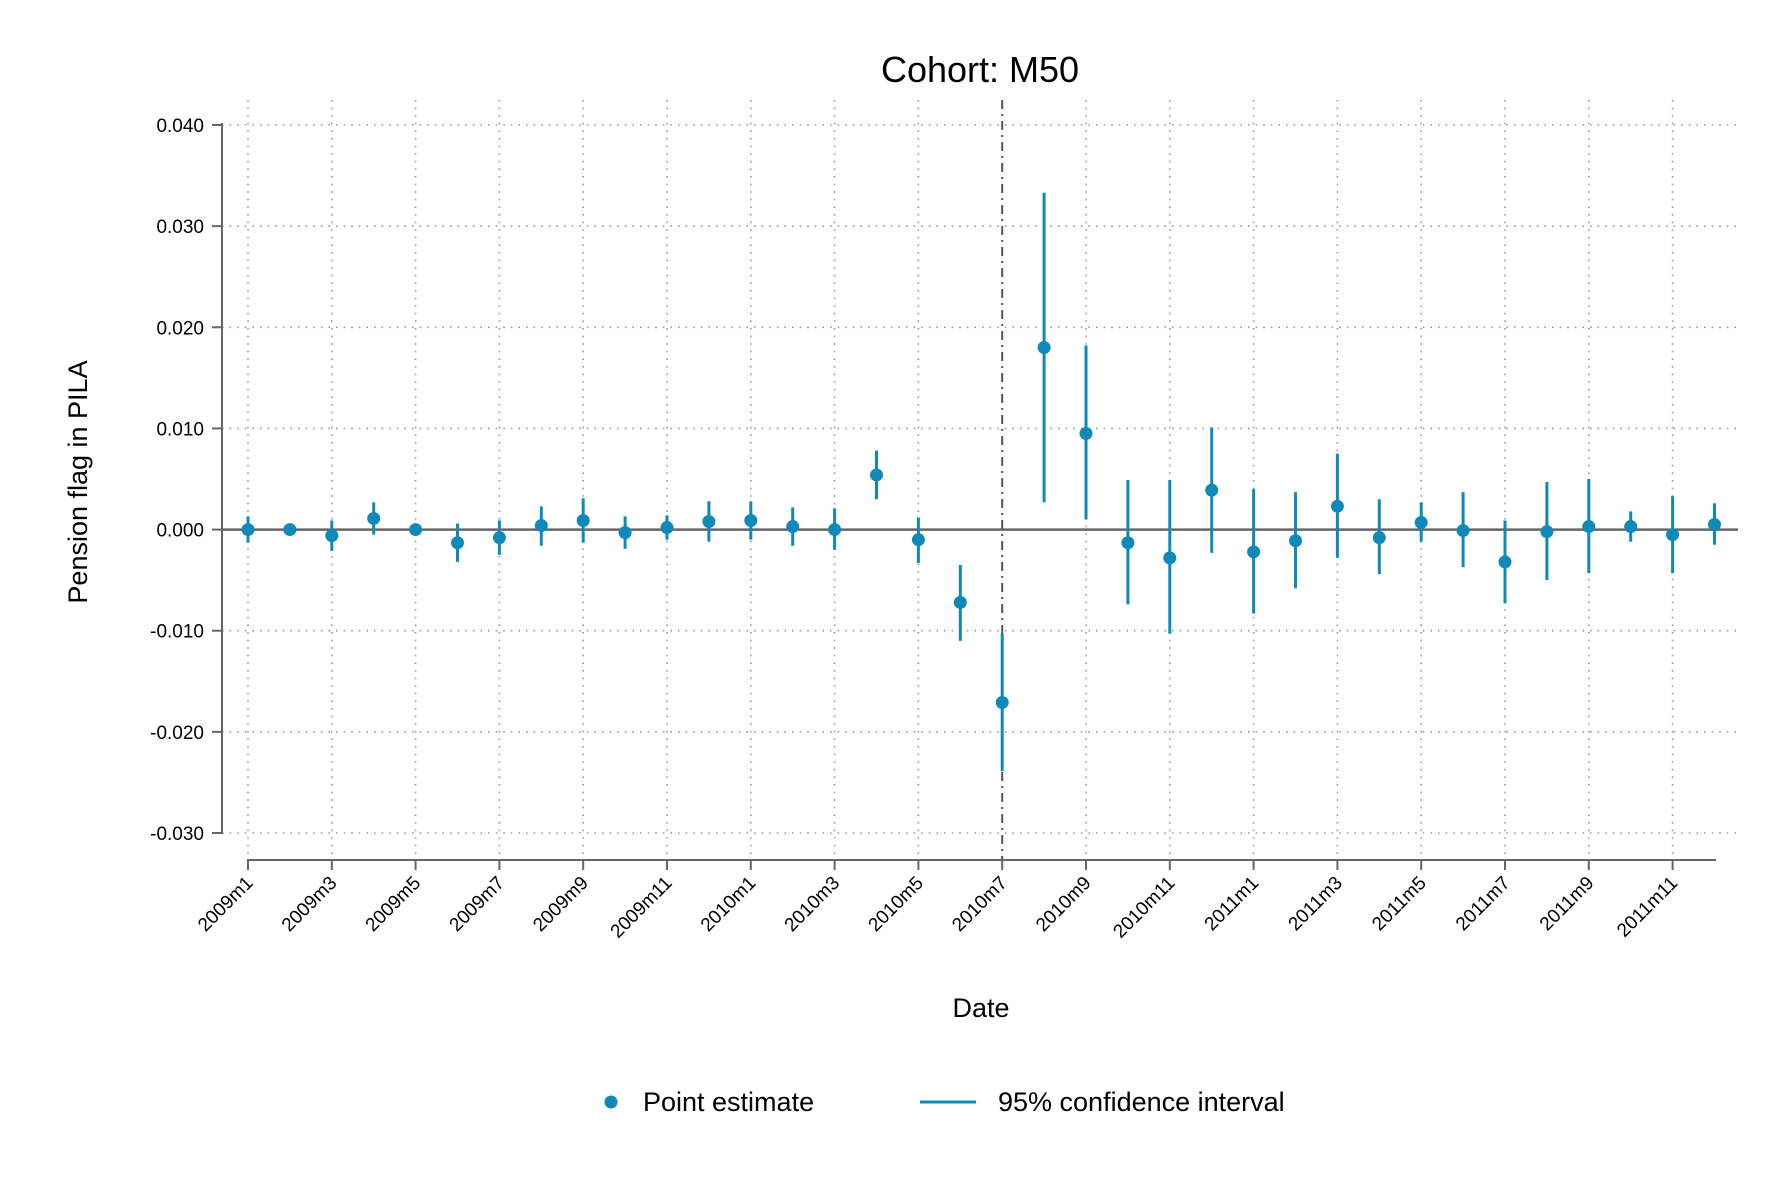 The image size is (1774, 1182). I want to click on point-2010m3, so click(835, 530).